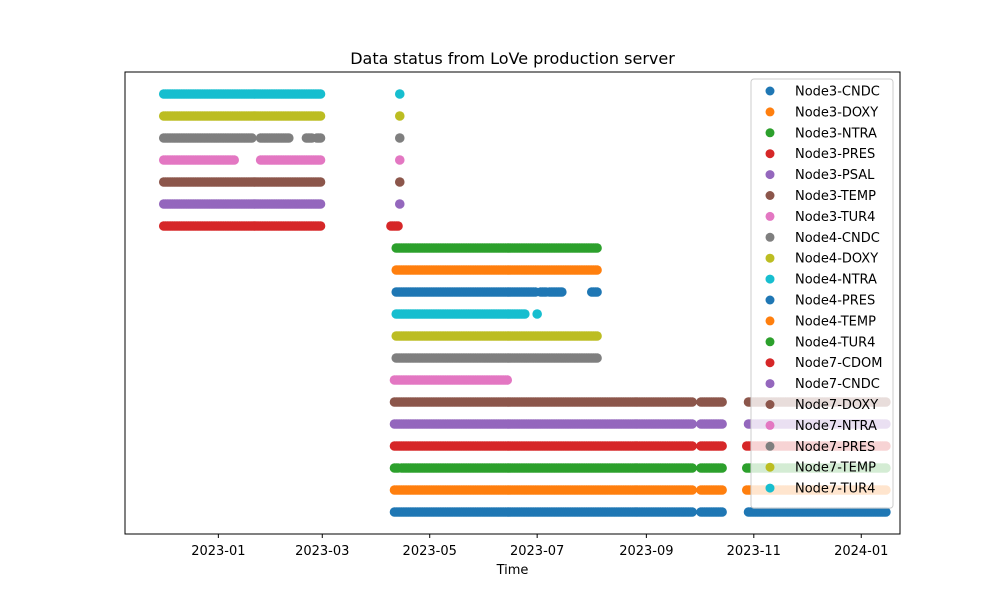  Describe the element at coordinates (281, 116) in the screenshot. I see `series-node7-temp` at that location.